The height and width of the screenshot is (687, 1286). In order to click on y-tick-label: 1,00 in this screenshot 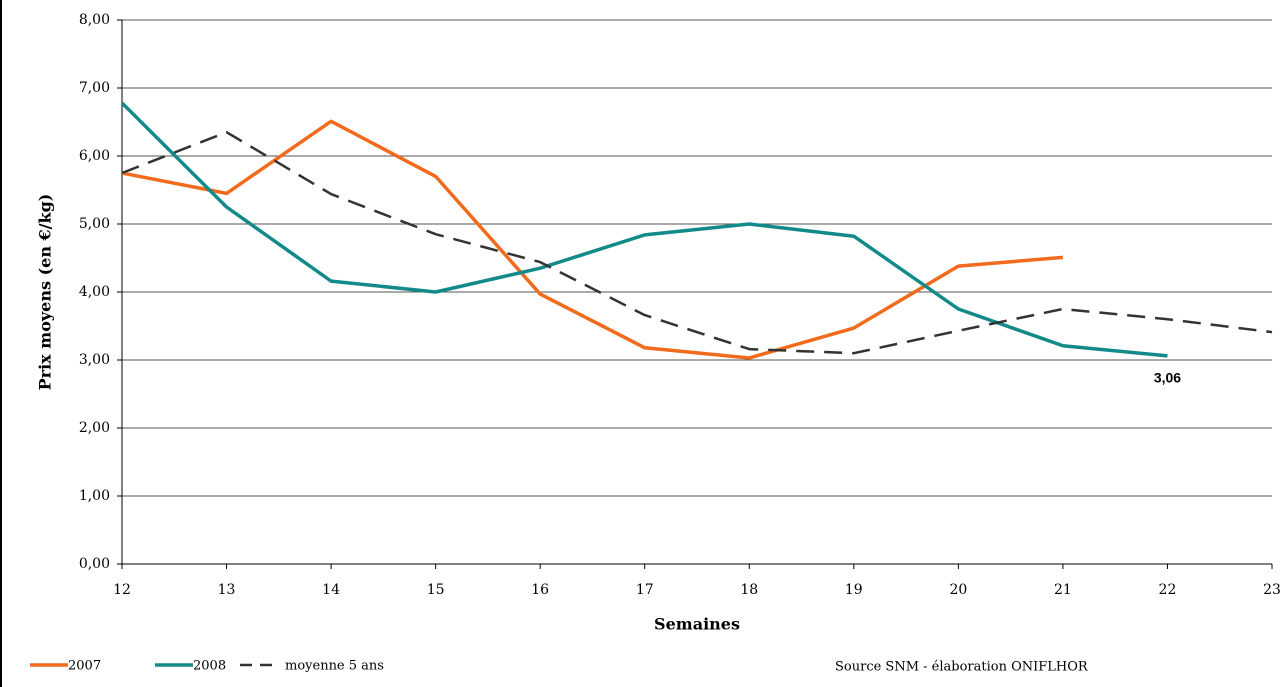, I will do `click(94, 496)`.